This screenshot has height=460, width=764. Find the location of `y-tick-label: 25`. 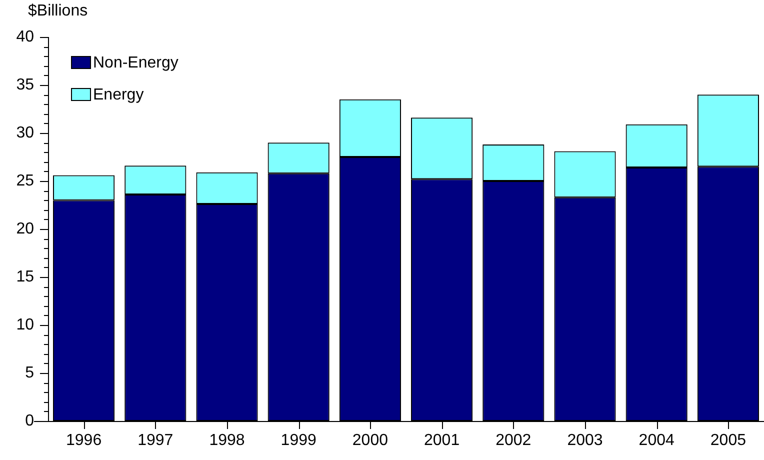

y-tick-label: 25 is located at coordinates (25, 181).